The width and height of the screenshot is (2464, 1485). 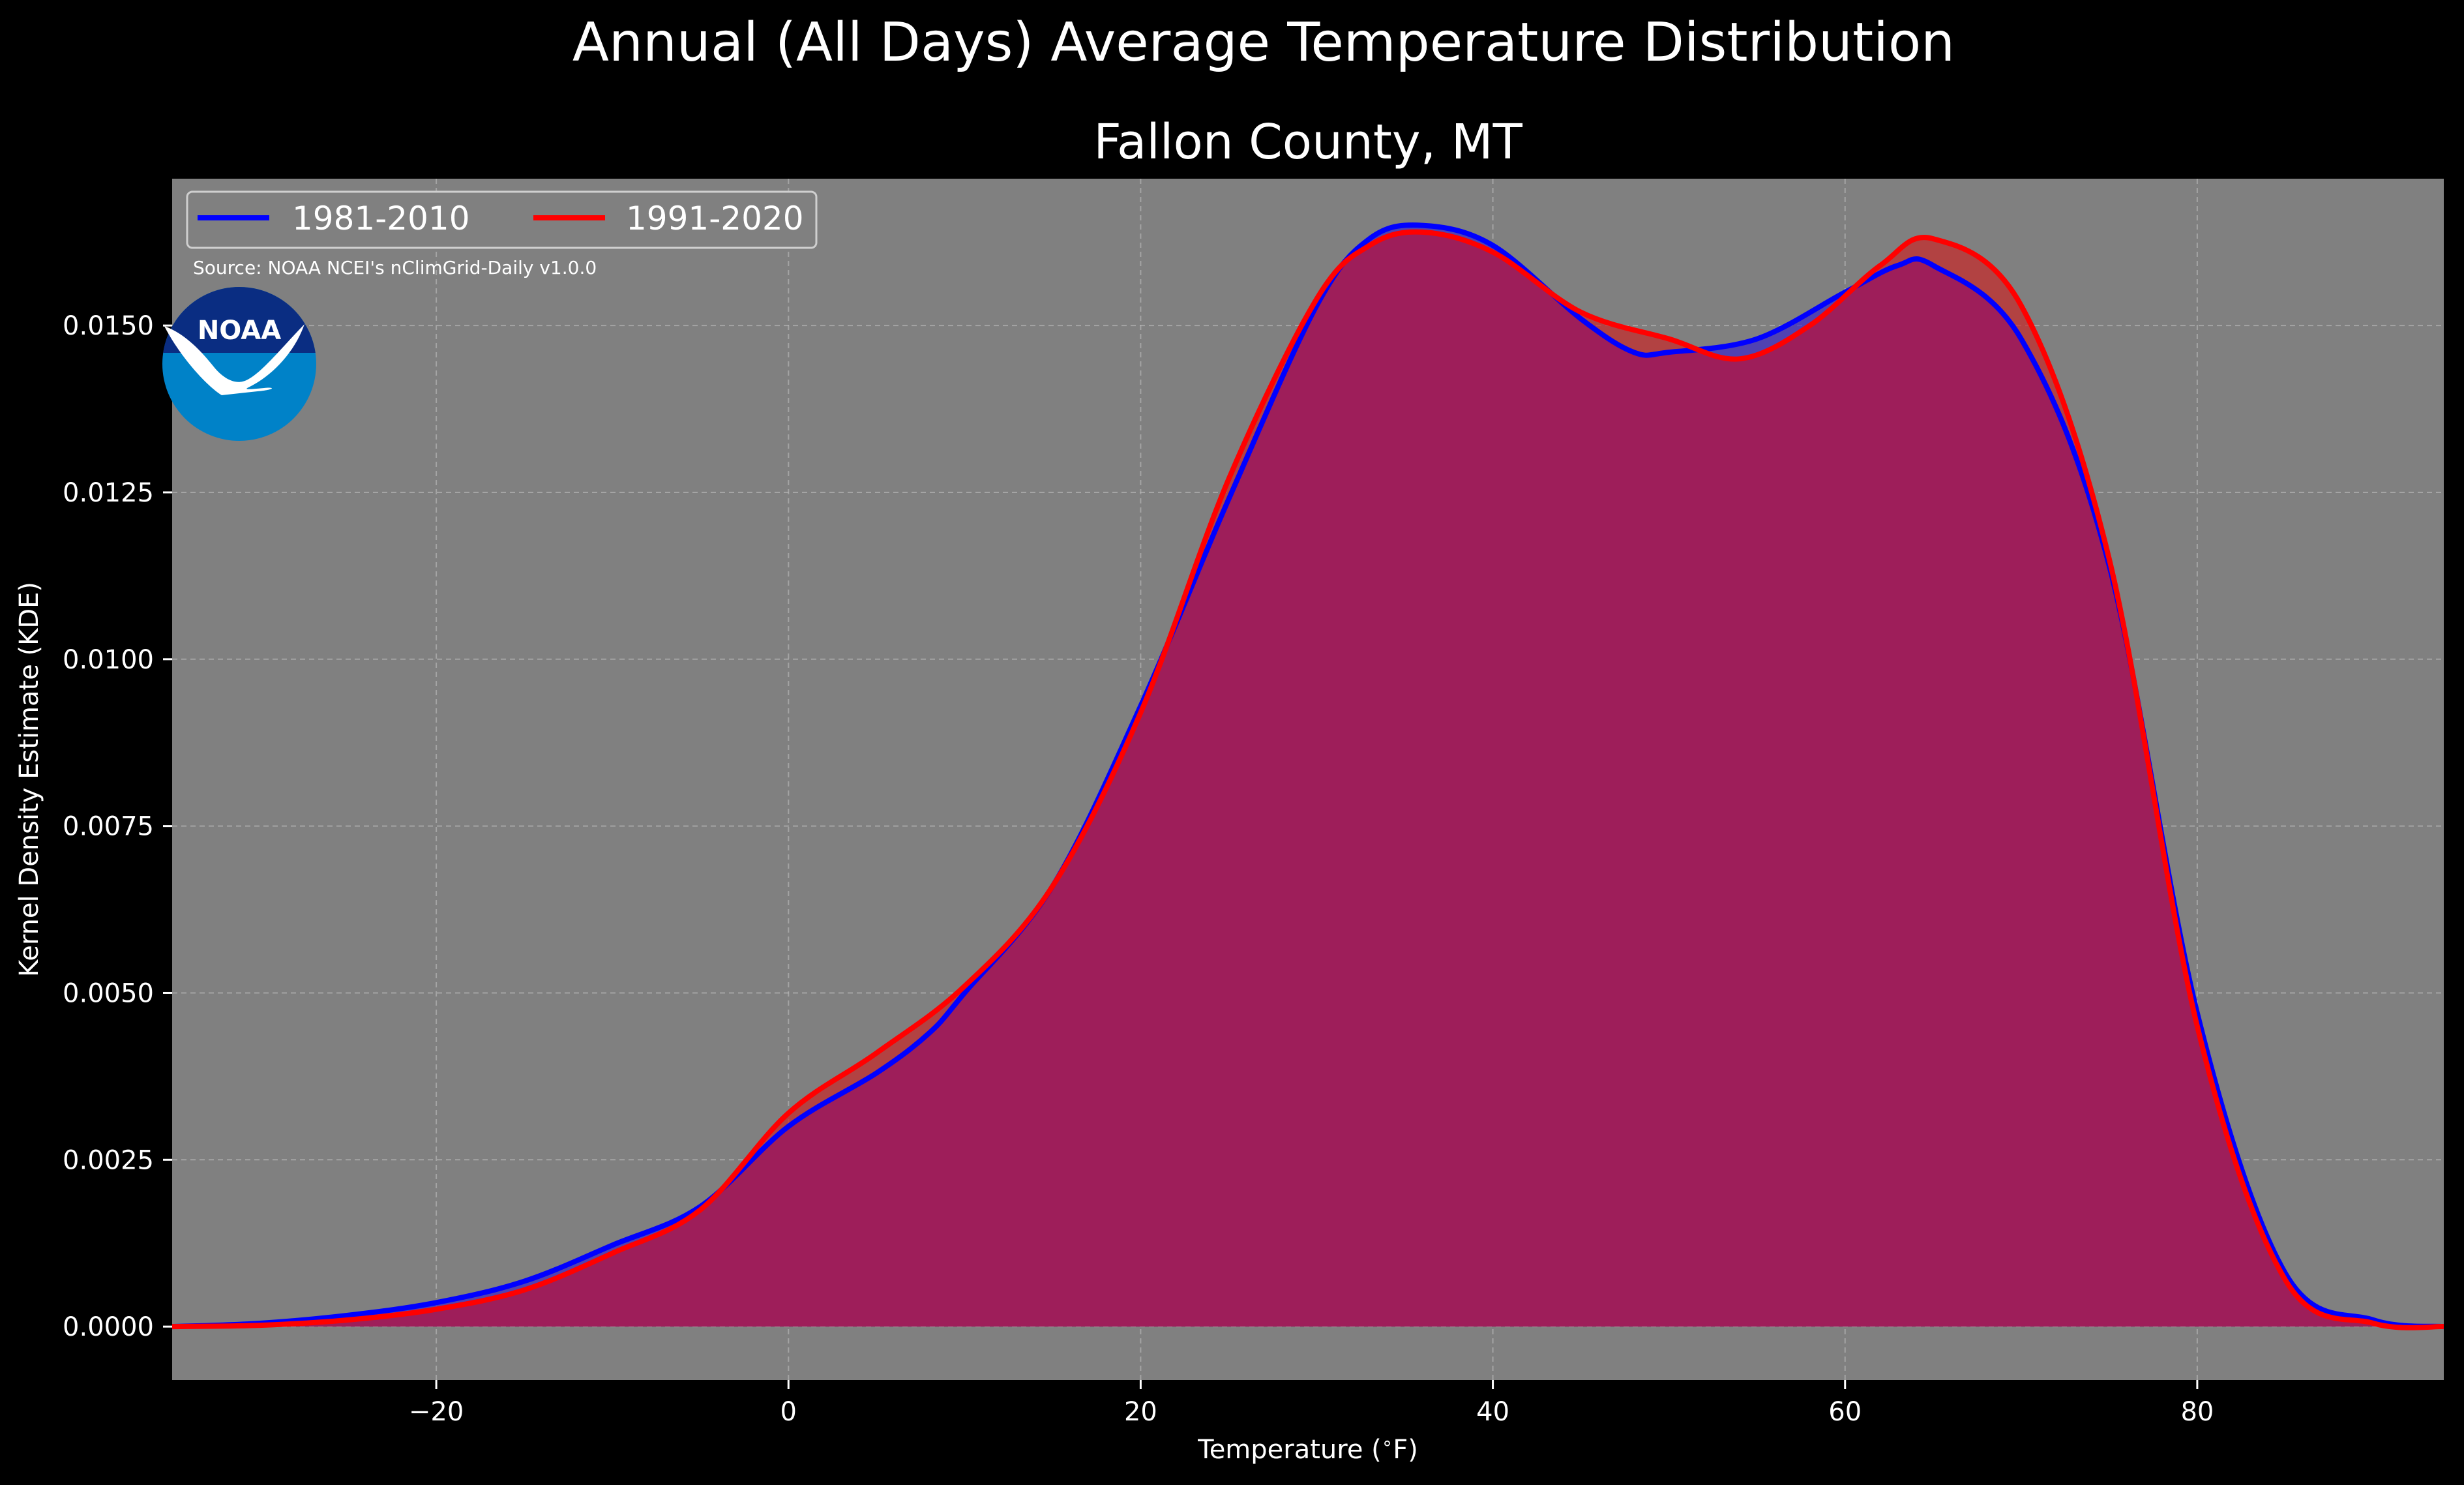 I want to click on y-tick-label: 0.0150, so click(x=108, y=326).